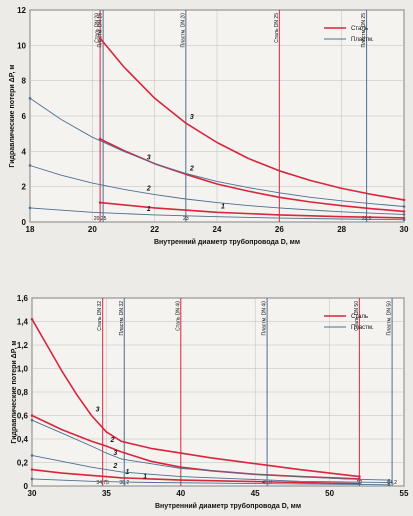  What do you see at coordinates (24, 187) in the screenshot?
I see `c0-y-tick-label: 2` at bounding box center [24, 187].